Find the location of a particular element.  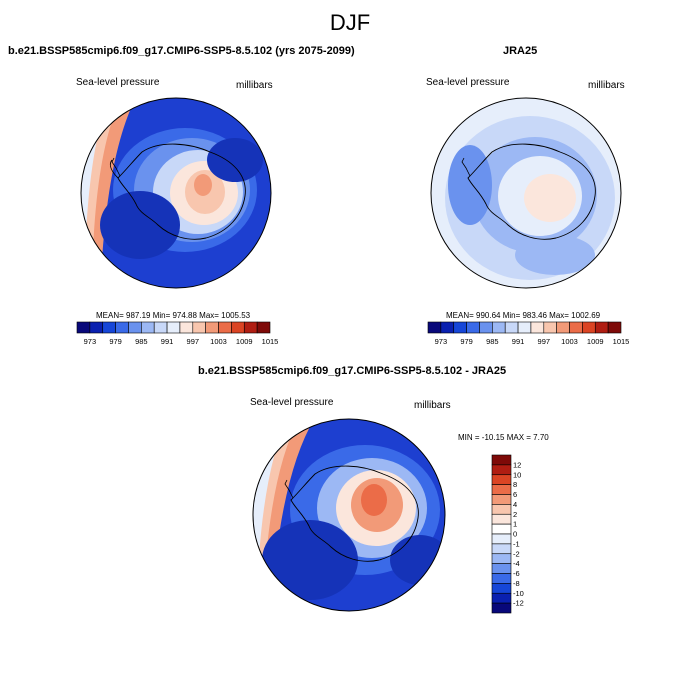

panel1-variable-label: Sea-level pressure is located at coordinates (118, 82).